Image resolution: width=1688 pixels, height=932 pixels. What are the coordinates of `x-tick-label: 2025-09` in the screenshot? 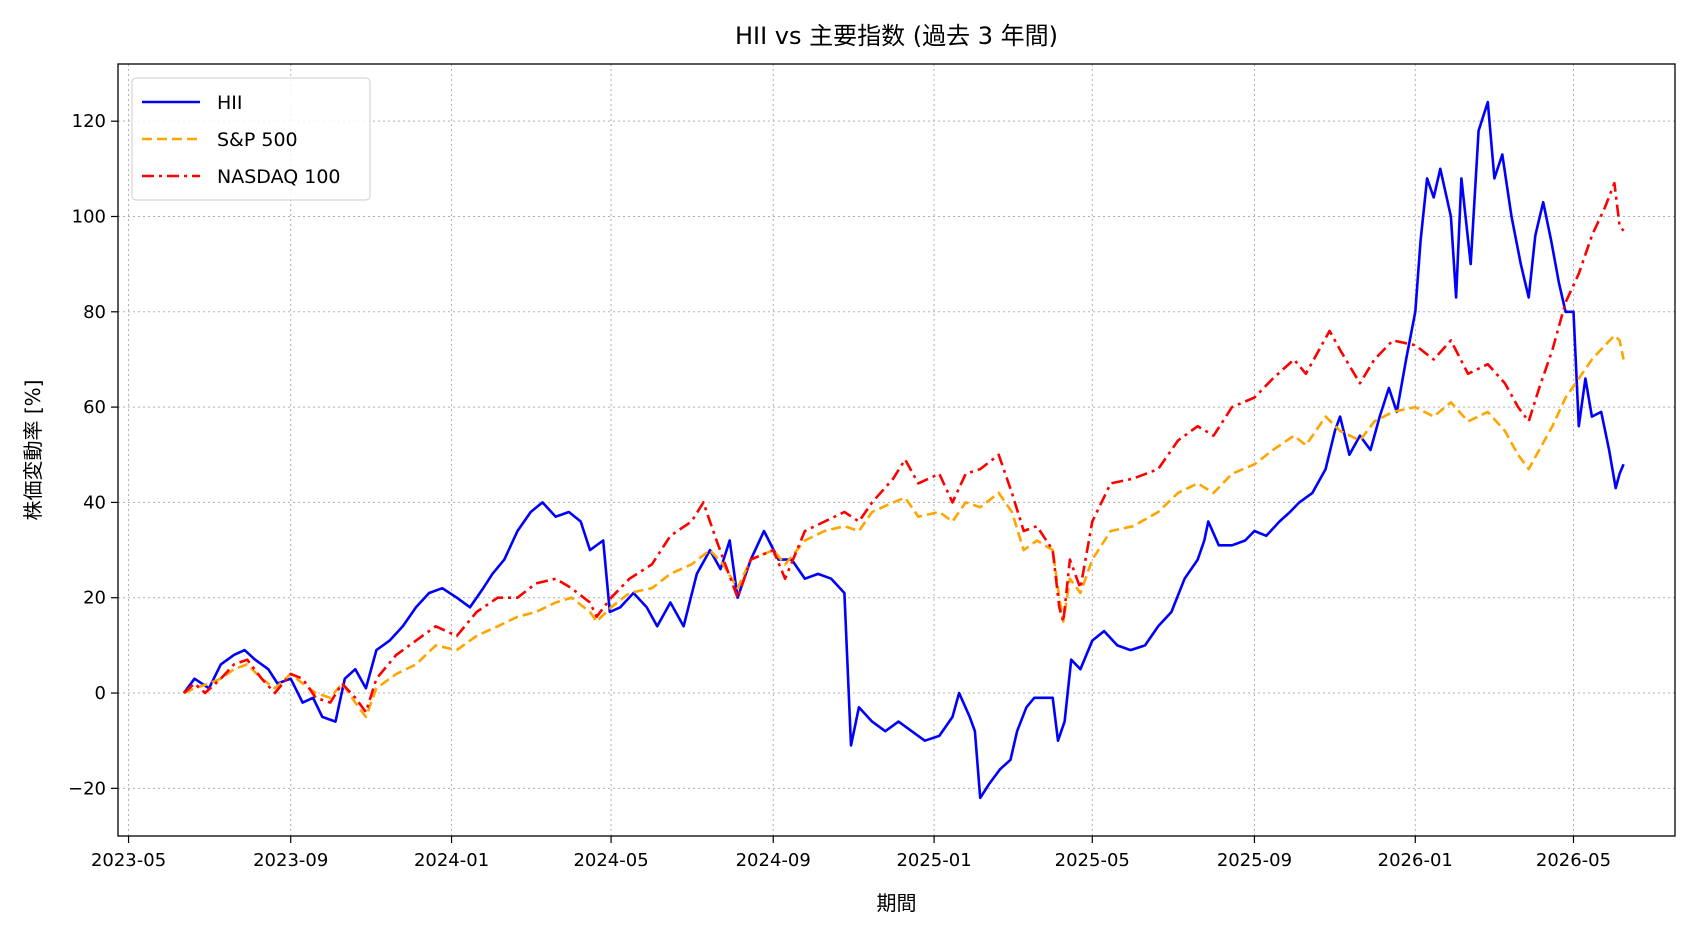 It's located at (1254, 860).